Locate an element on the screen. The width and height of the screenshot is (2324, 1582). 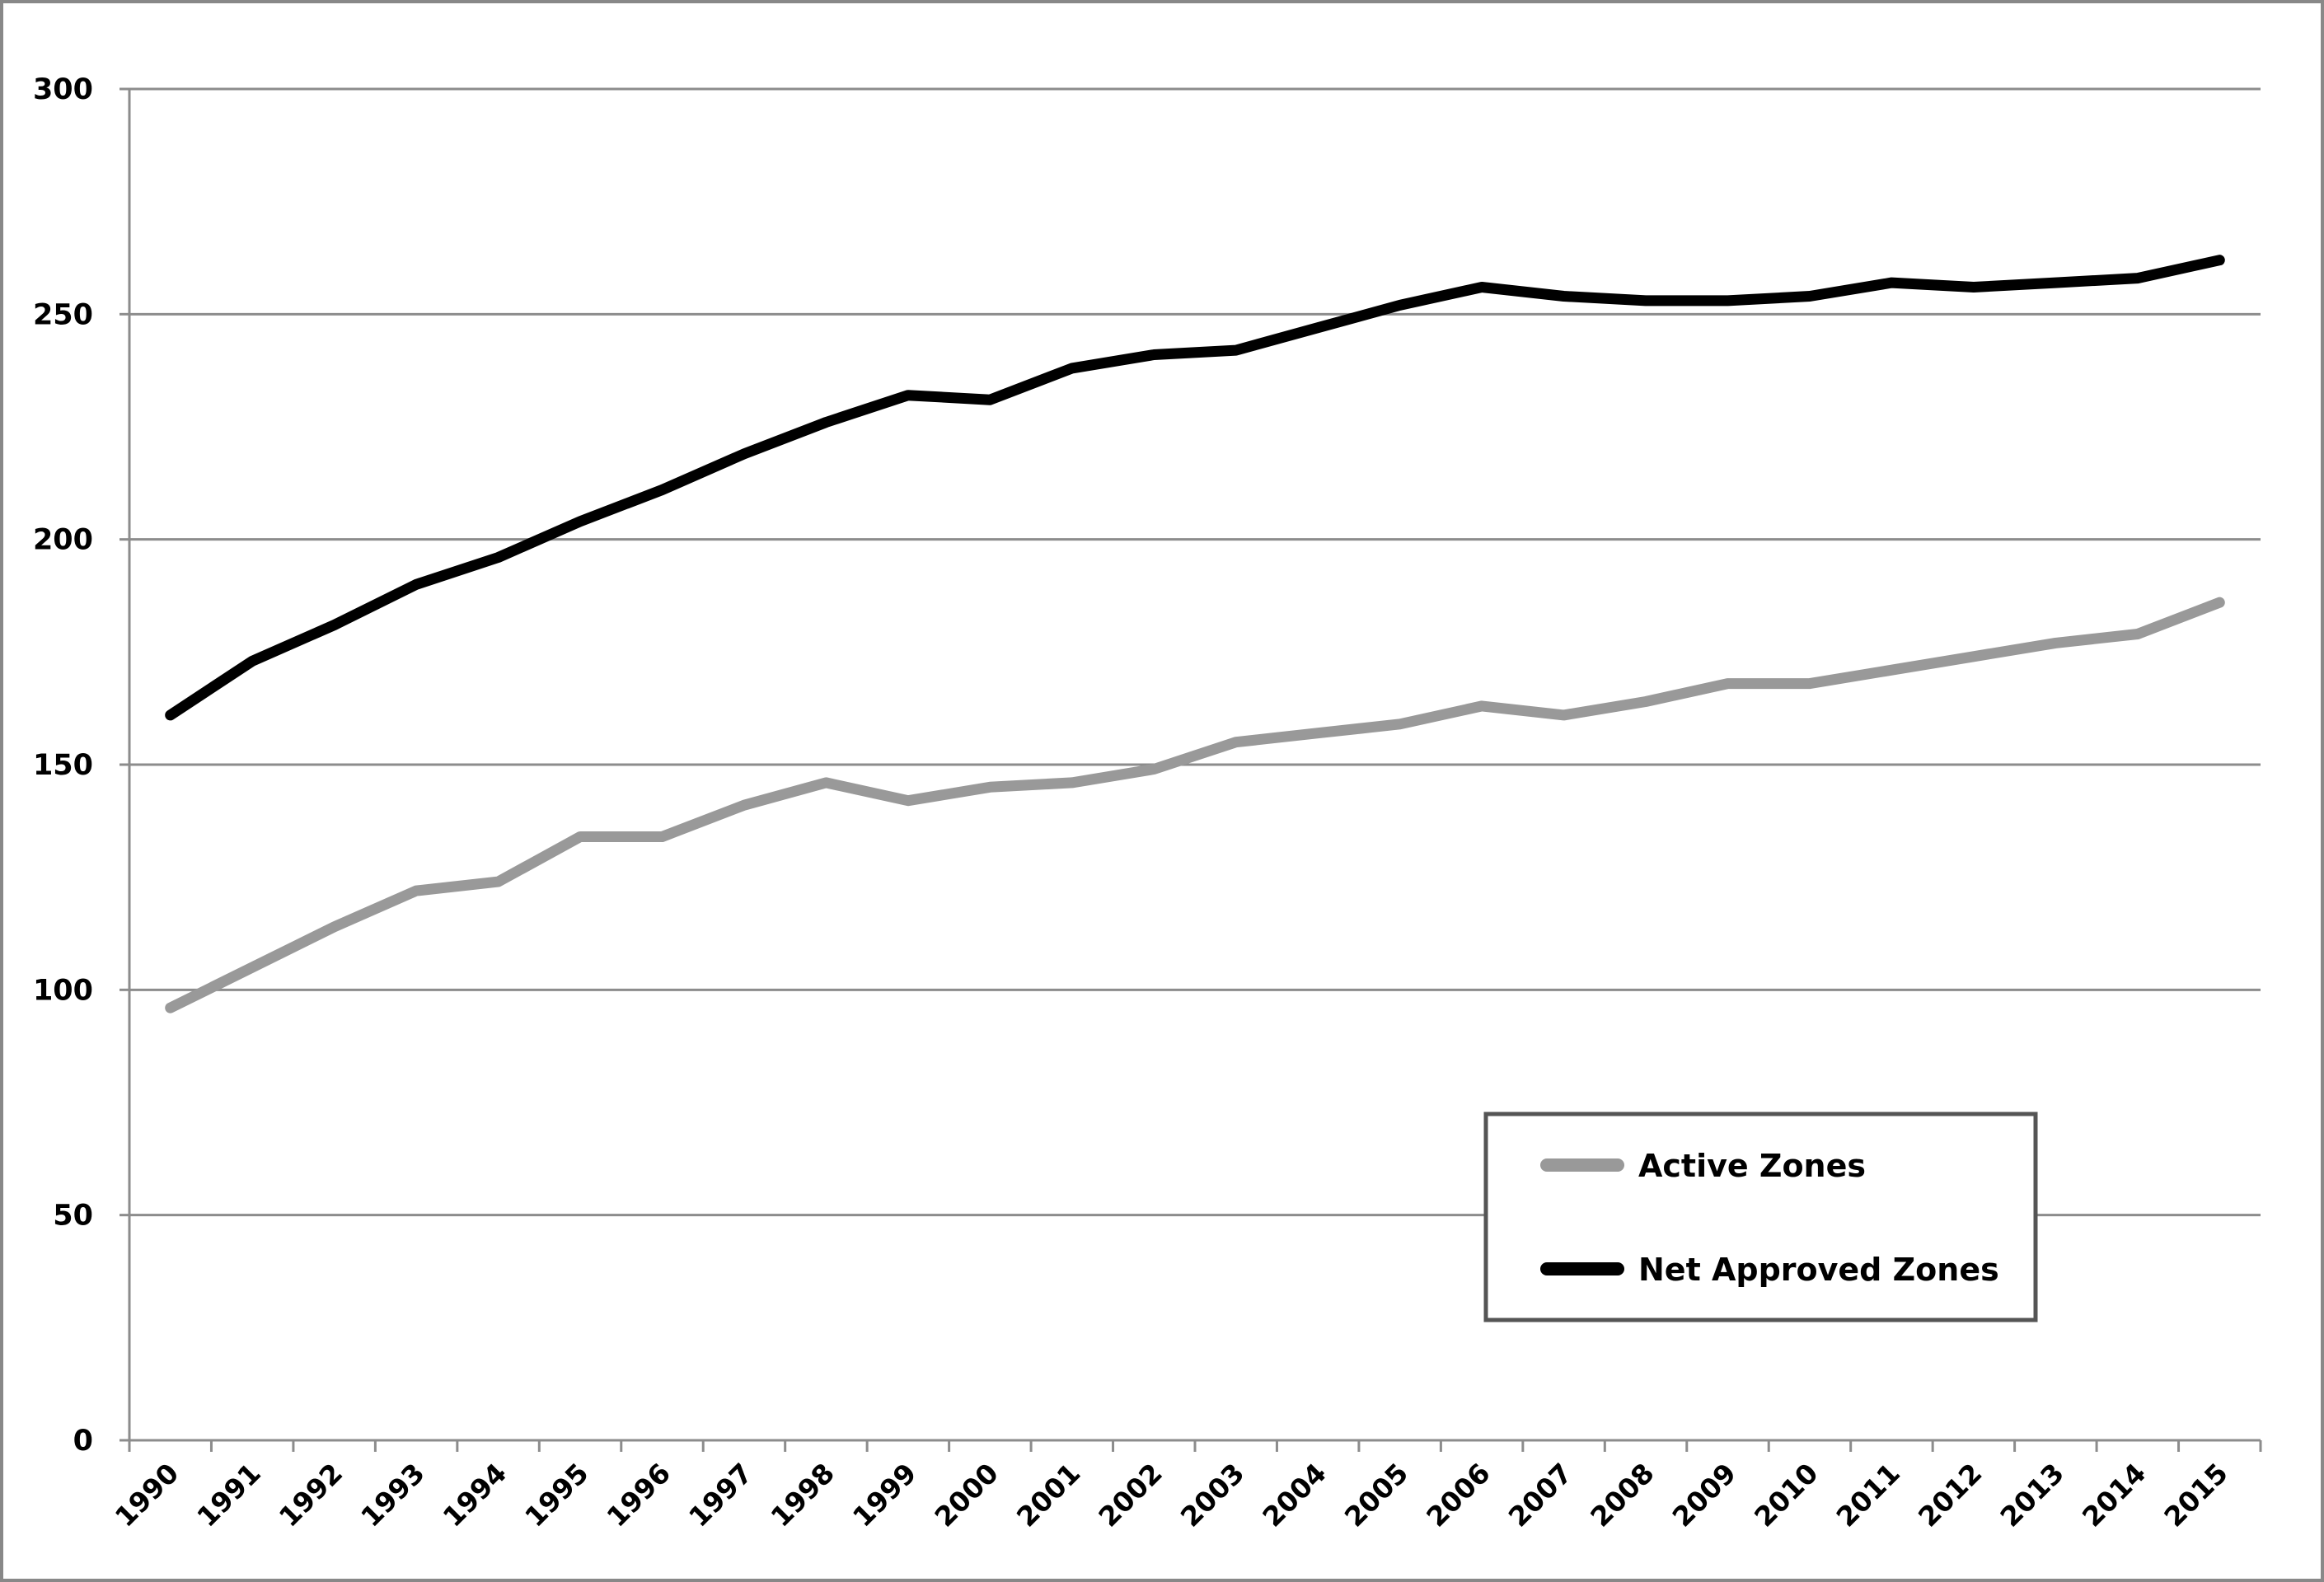
y-tick-label-100: 100 is located at coordinates (63, 990).